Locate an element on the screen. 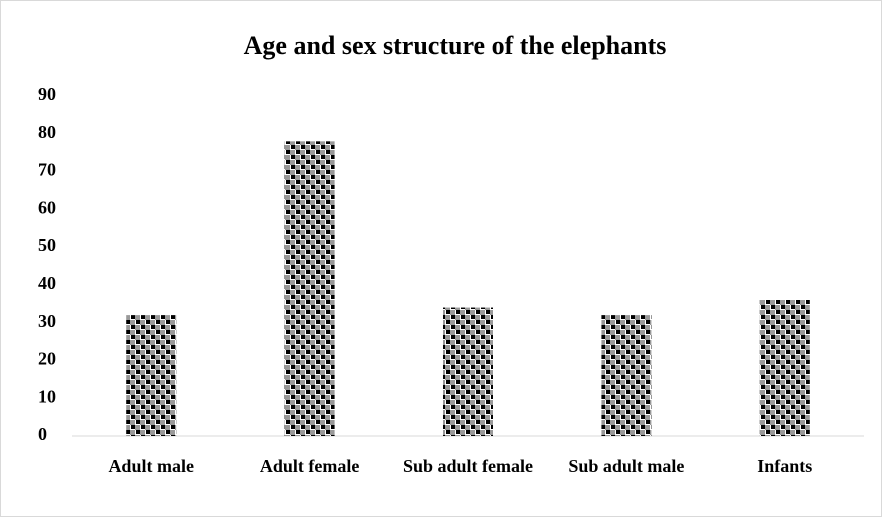 This screenshot has width=883, height=518. x-tick-label: Adult male is located at coordinates (151, 466).